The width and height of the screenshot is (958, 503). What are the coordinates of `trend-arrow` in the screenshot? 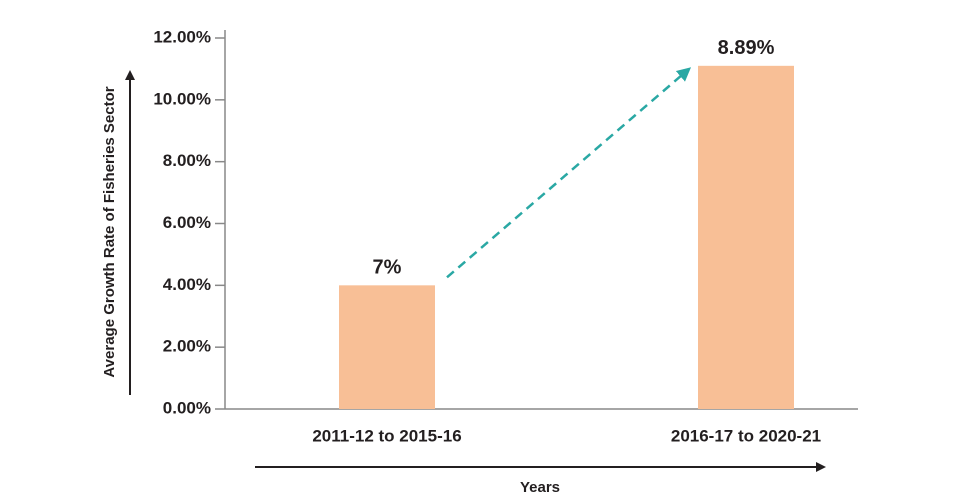 It's located at (569, 173).